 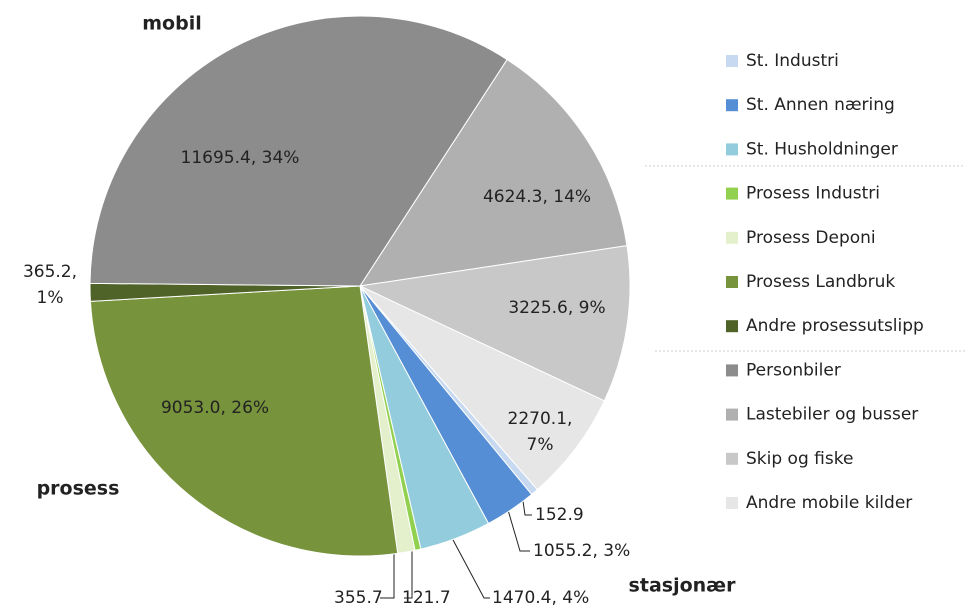 What do you see at coordinates (240, 158) in the screenshot?
I see `data-label: 11695.4, 34%` at bounding box center [240, 158].